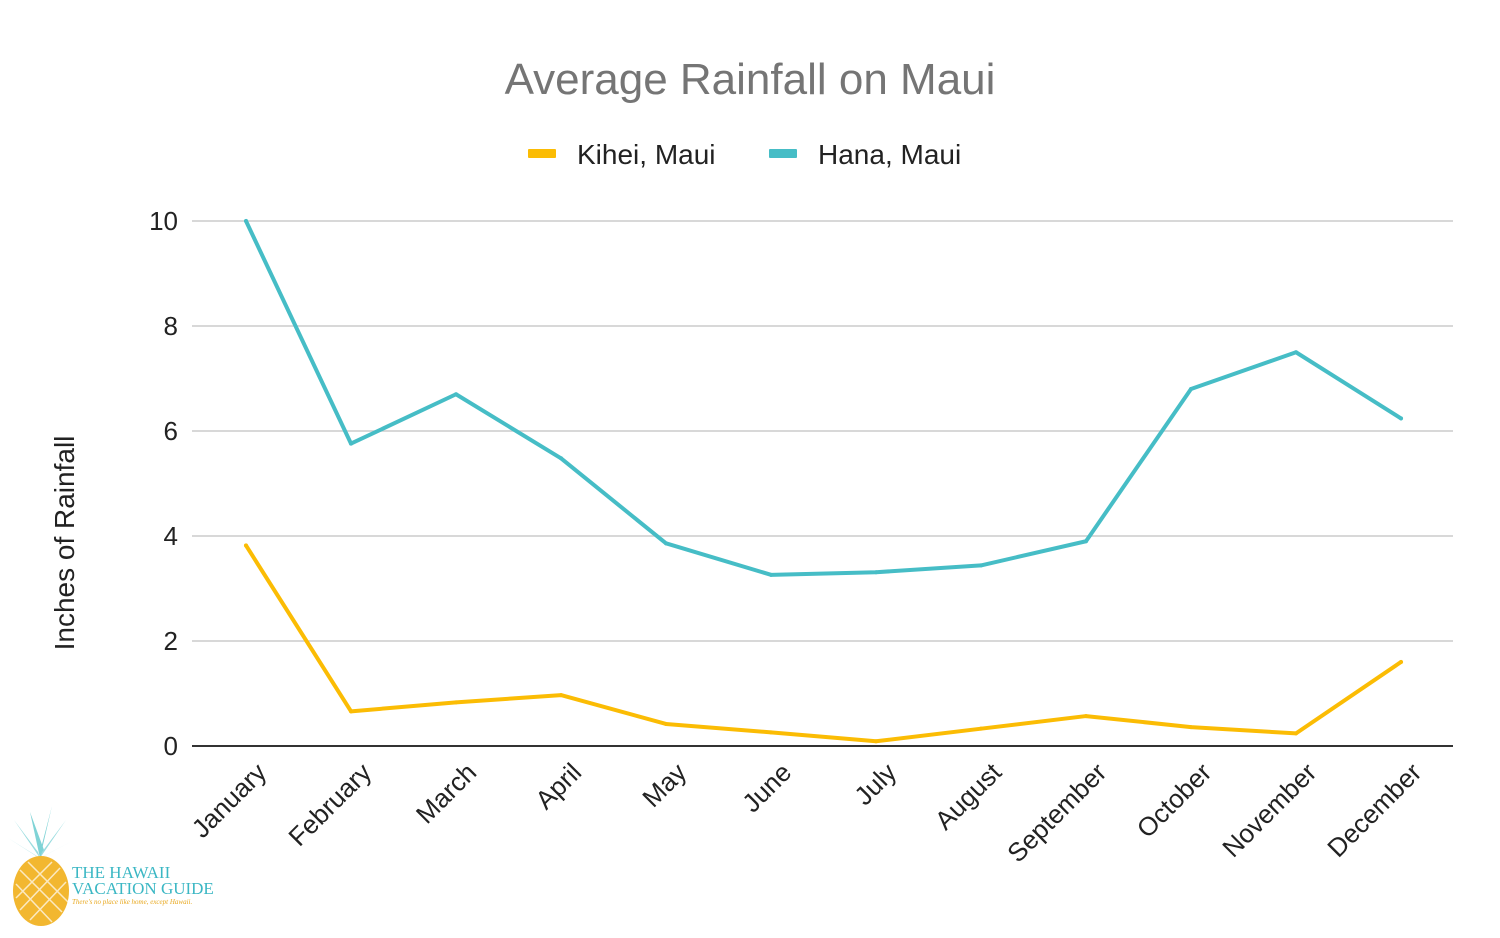  Describe the element at coordinates (646, 154) in the screenshot. I see `legend-label-kihei: Kihei, Maui` at that location.